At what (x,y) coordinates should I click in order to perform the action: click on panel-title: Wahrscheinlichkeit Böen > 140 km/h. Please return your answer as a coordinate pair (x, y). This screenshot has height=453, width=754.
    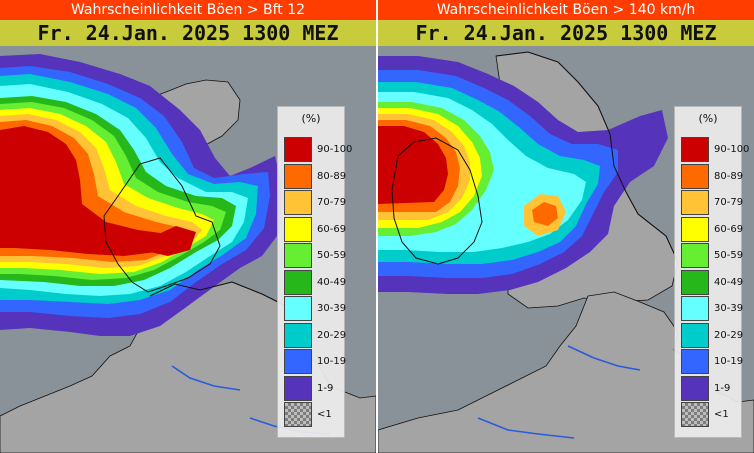
    Looking at the image, I should click on (566, 10).